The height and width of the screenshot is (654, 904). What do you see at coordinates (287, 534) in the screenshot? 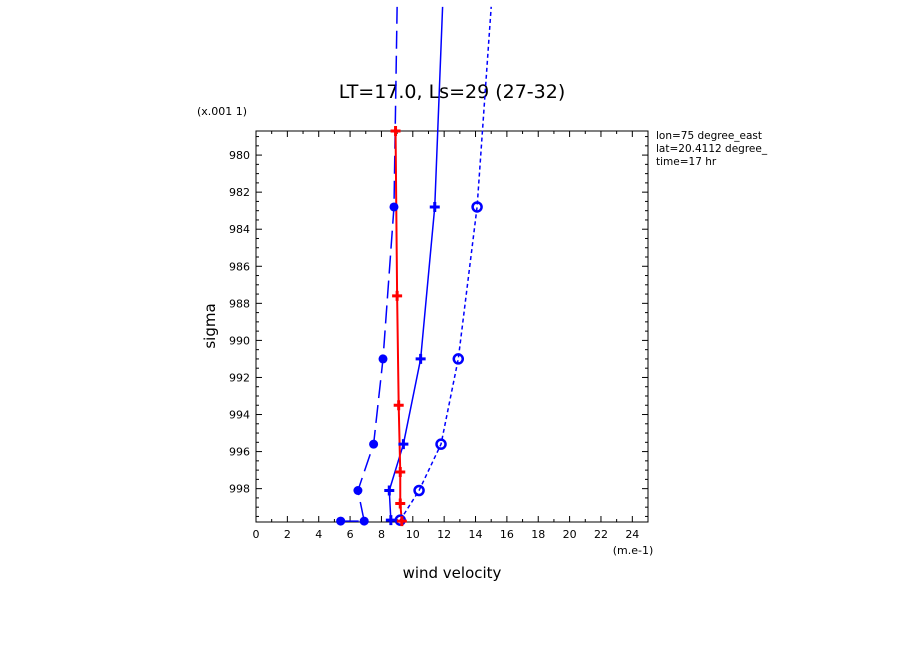
I see `x-tick-label: 2` at bounding box center [287, 534].